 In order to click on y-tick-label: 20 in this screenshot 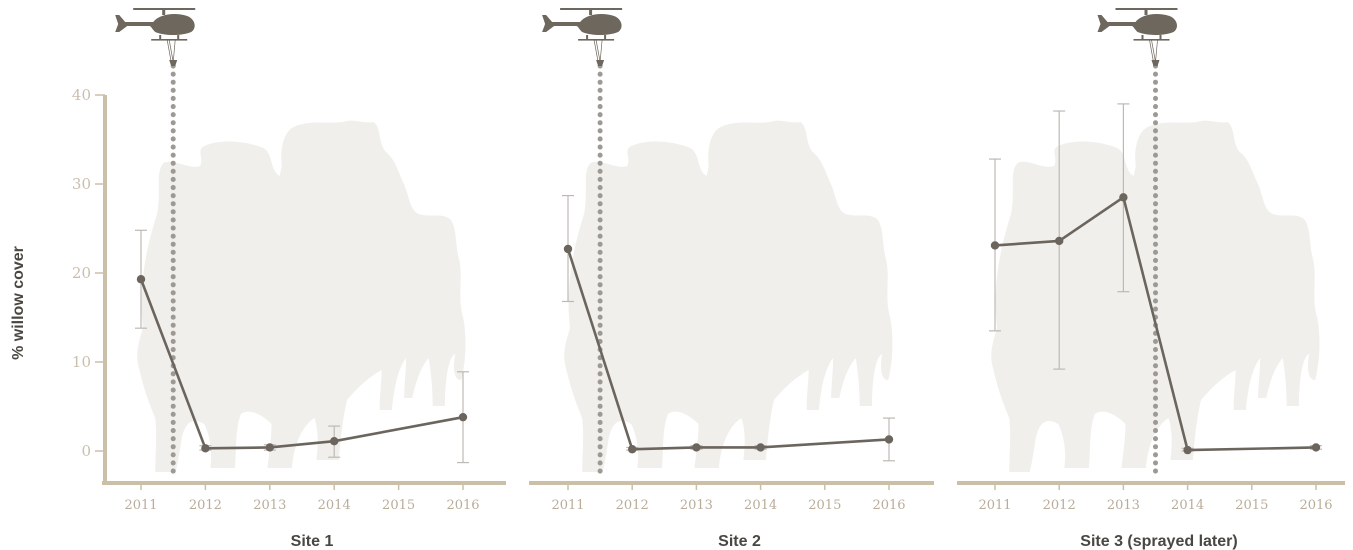, I will do `click(81, 273)`.